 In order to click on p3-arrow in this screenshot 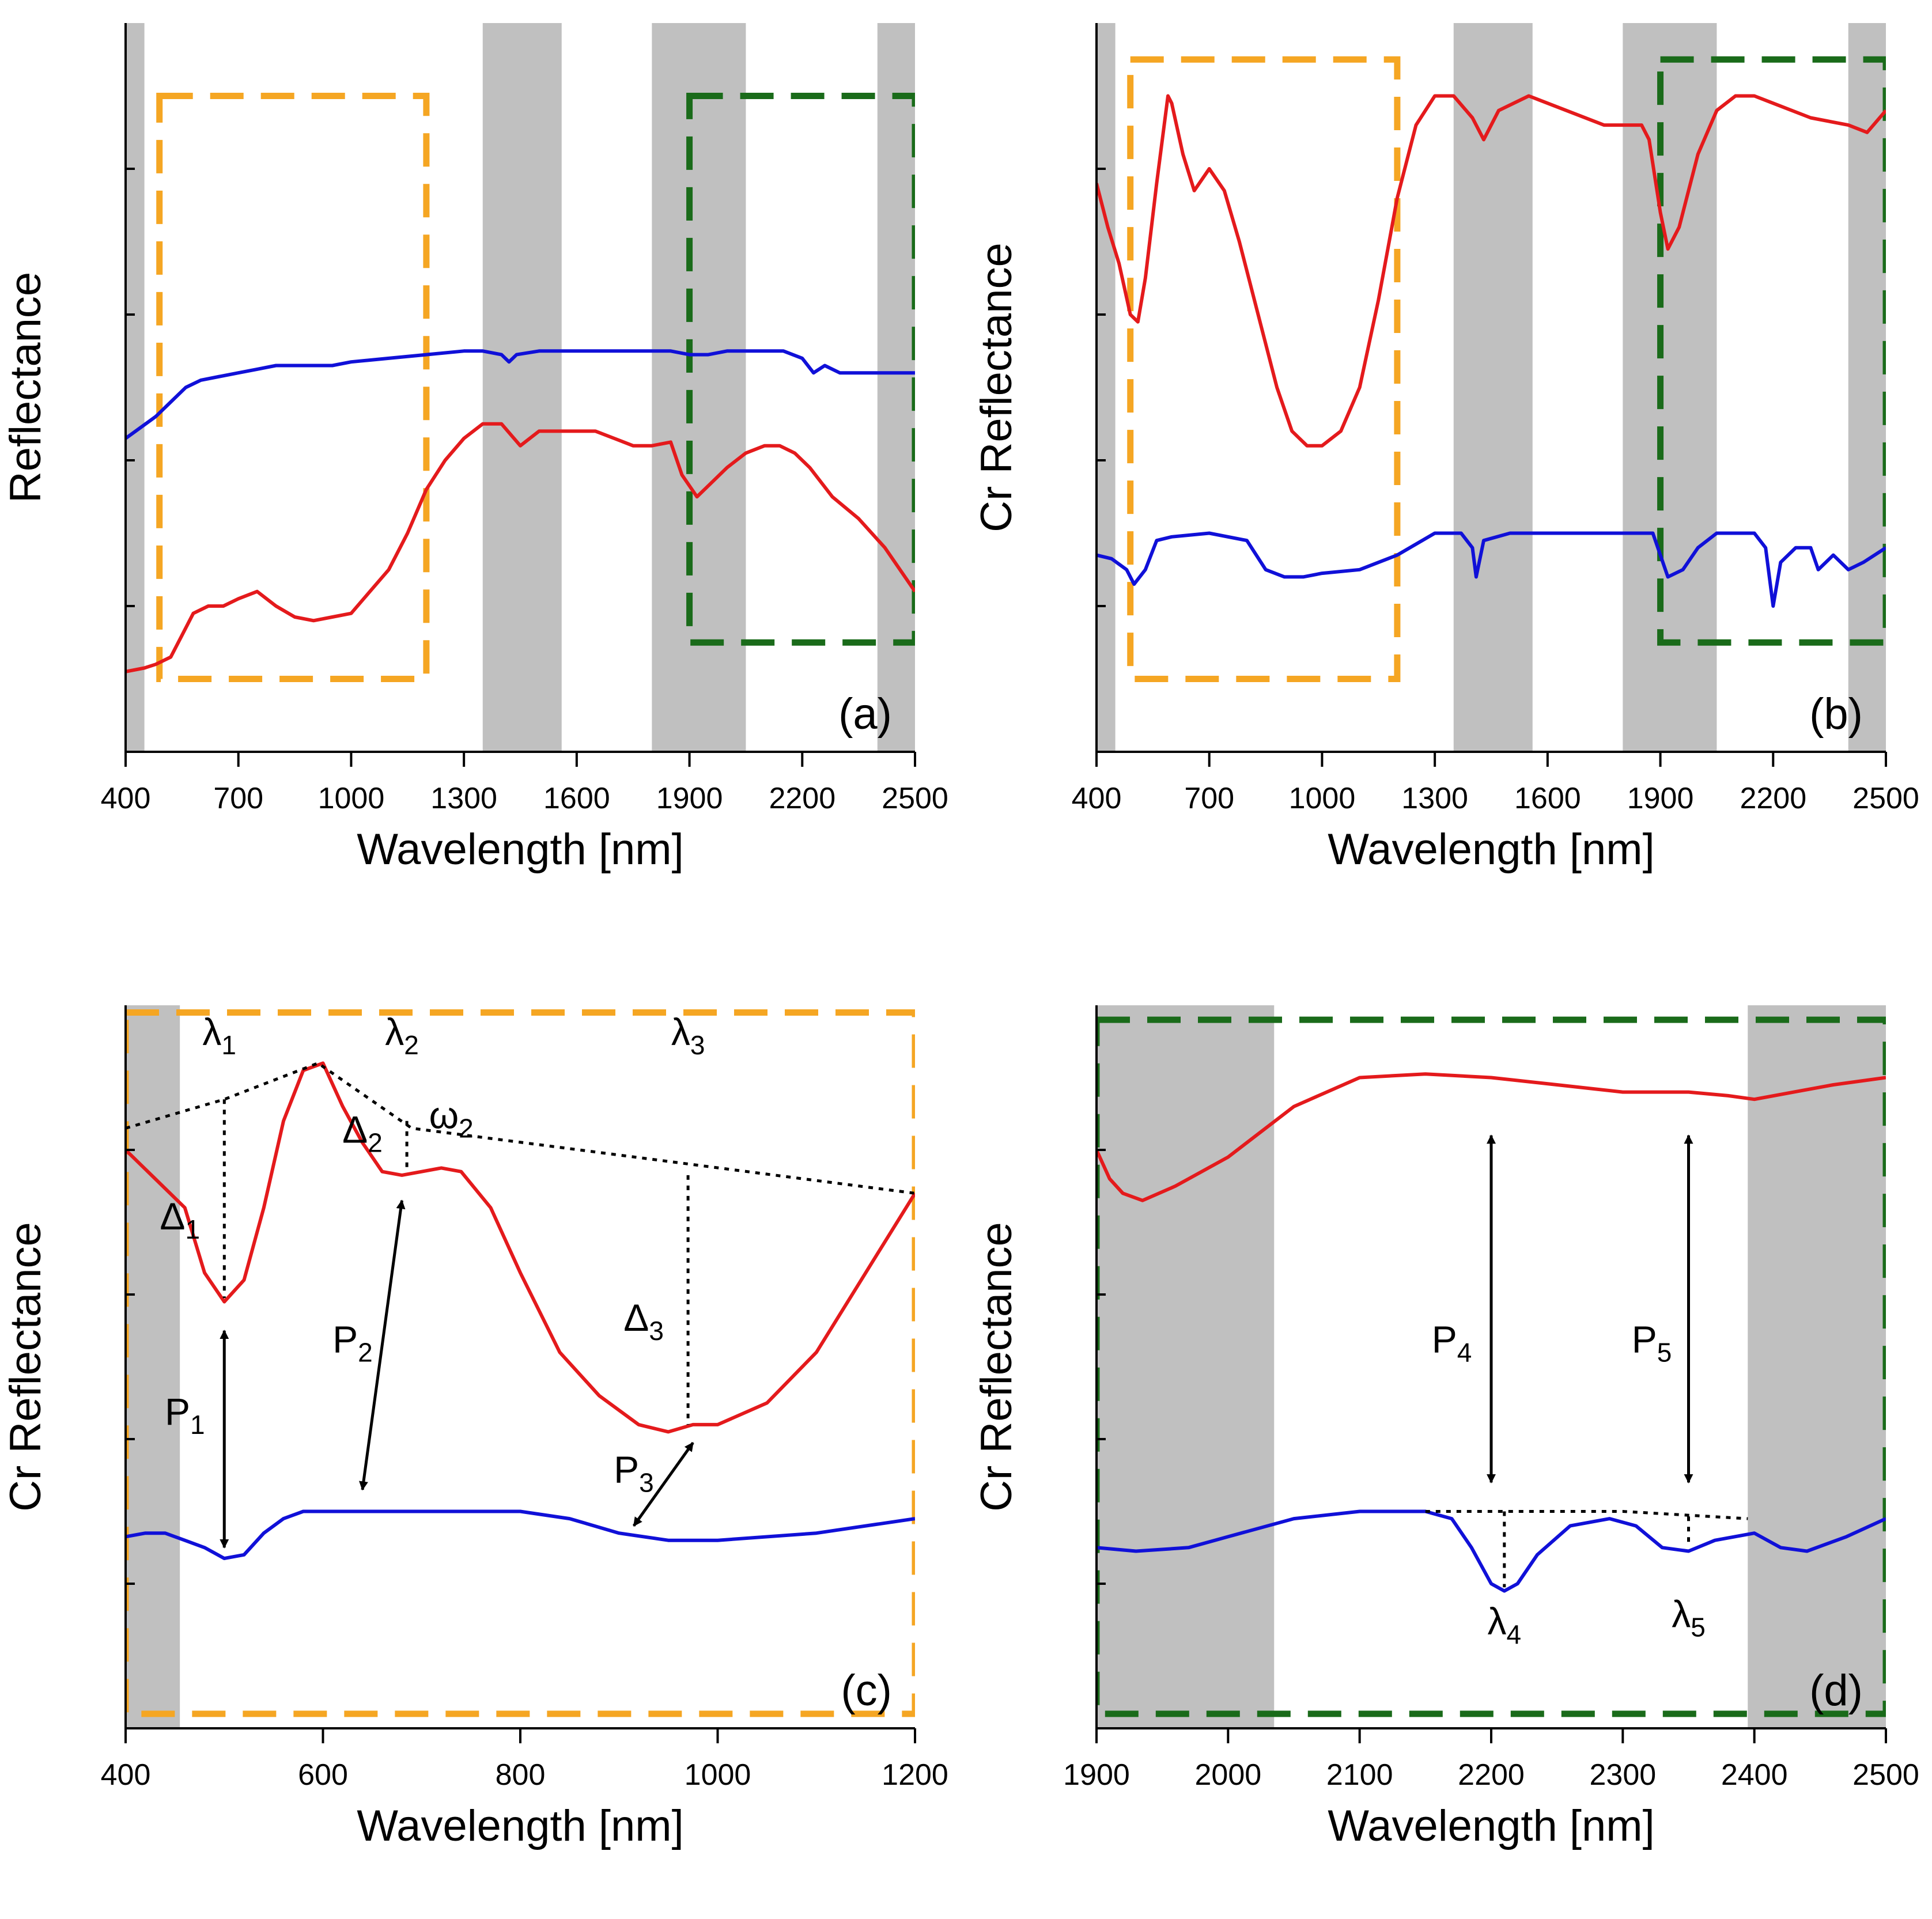, I will do `click(663, 1484)`.